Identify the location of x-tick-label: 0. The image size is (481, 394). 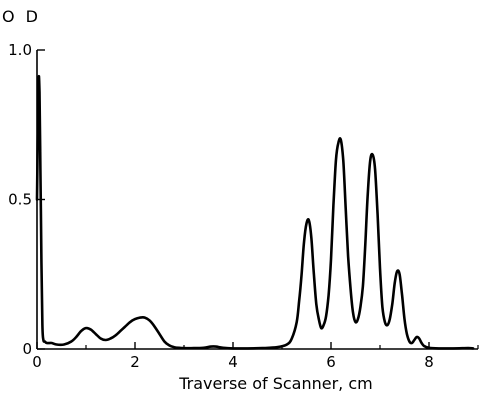
(37, 362).